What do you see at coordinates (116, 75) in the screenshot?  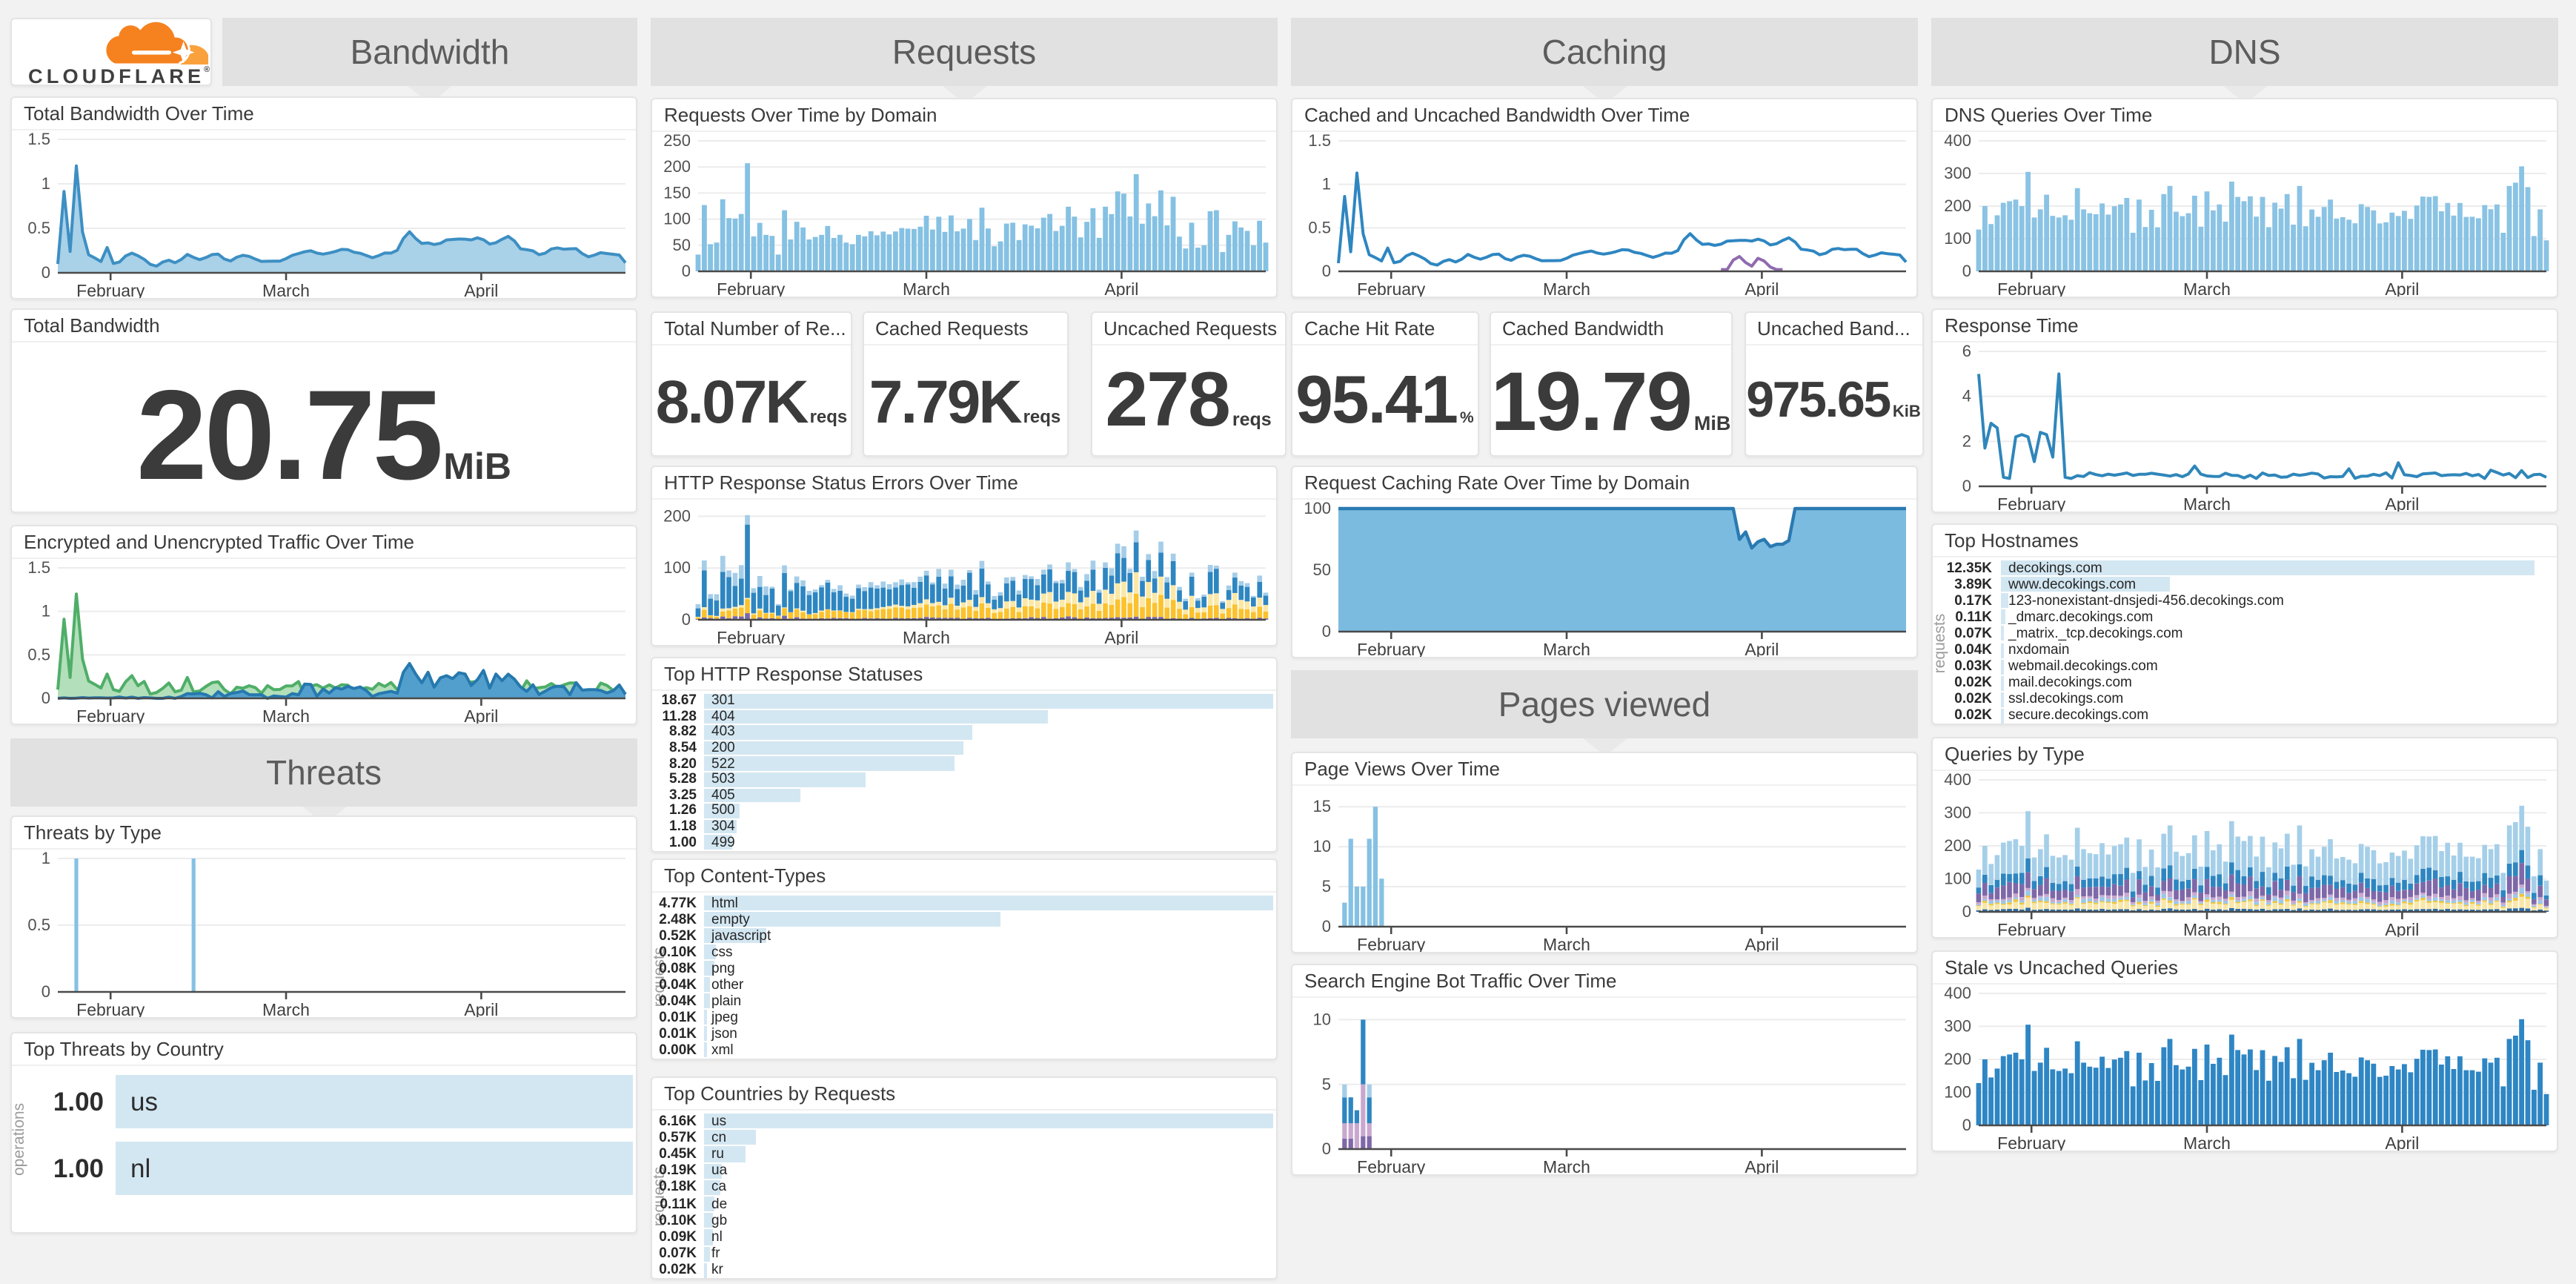 I see `svg-text: CLOUDFLARE` at bounding box center [116, 75].